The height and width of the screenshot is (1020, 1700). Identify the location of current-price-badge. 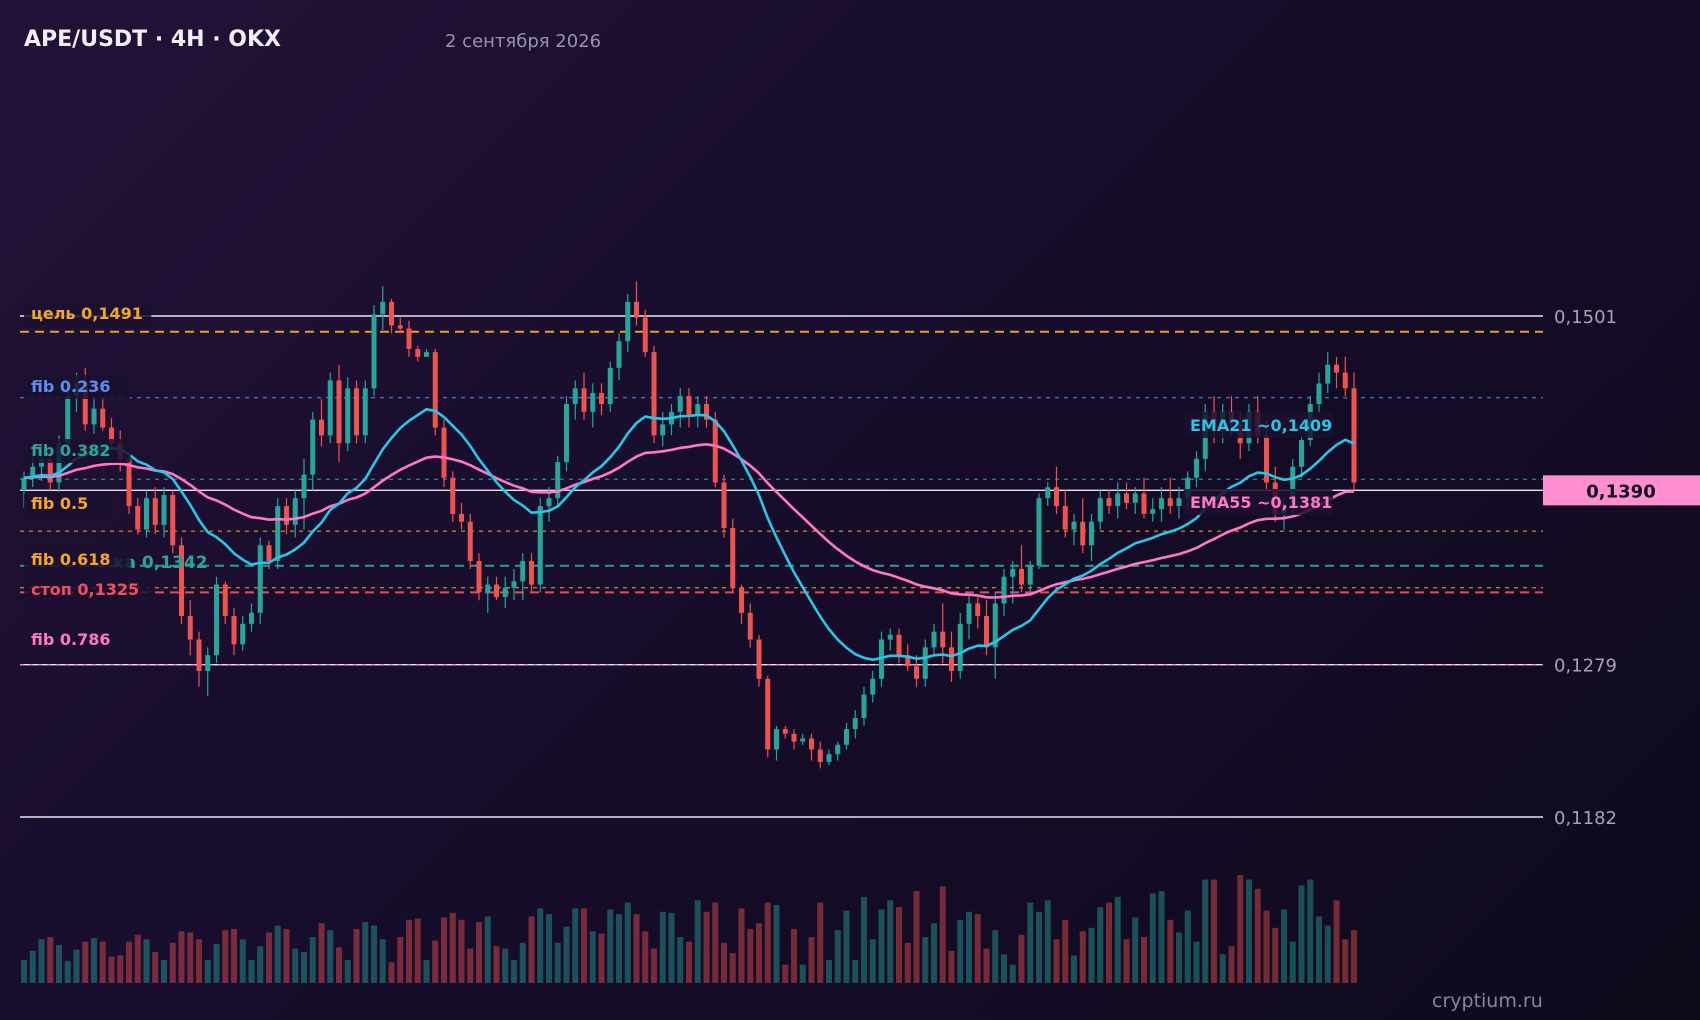
(1621, 490).